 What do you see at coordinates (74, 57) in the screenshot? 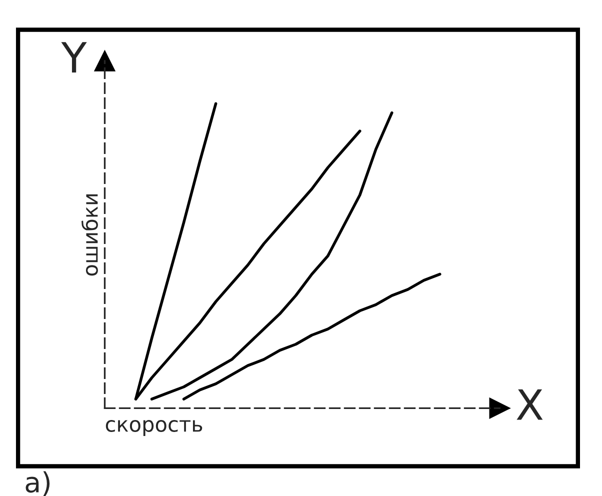
I see `text: Y` at bounding box center [74, 57].